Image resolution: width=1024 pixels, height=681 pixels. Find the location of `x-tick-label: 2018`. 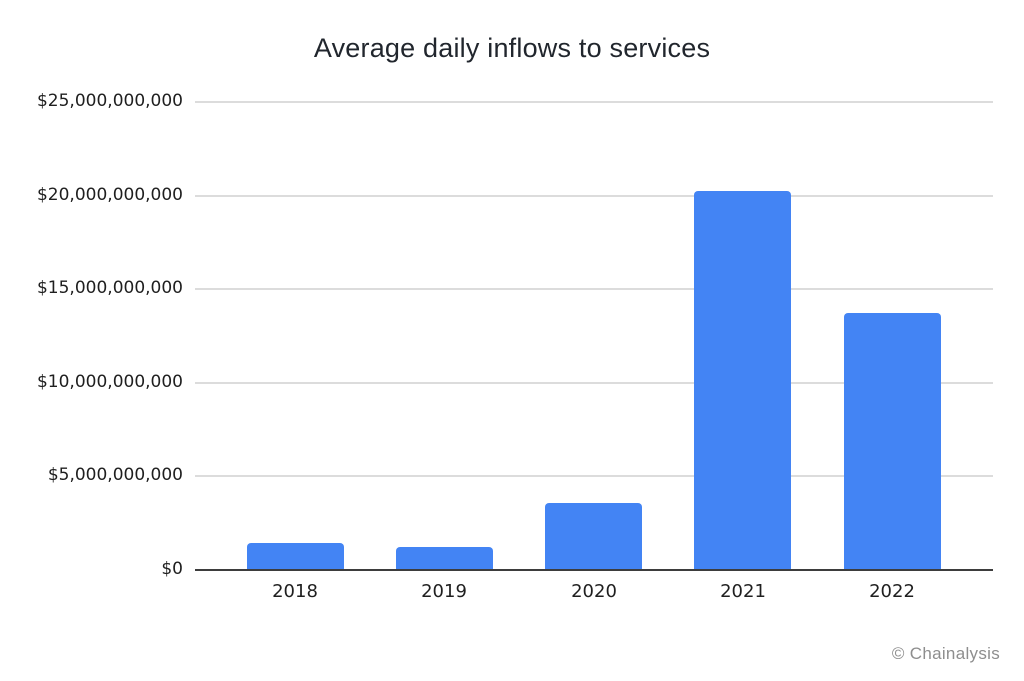

x-tick-label: 2018 is located at coordinates (295, 591).